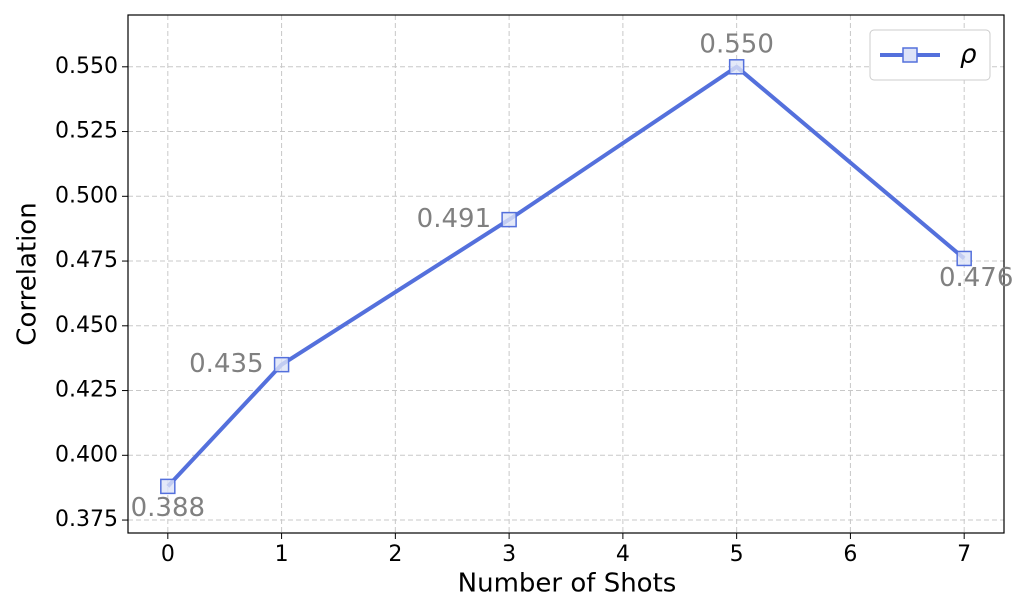 The height and width of the screenshot is (615, 1026). Describe the element at coordinates (86, 519) in the screenshot. I see `y-tick-label: 0.375` at that location.